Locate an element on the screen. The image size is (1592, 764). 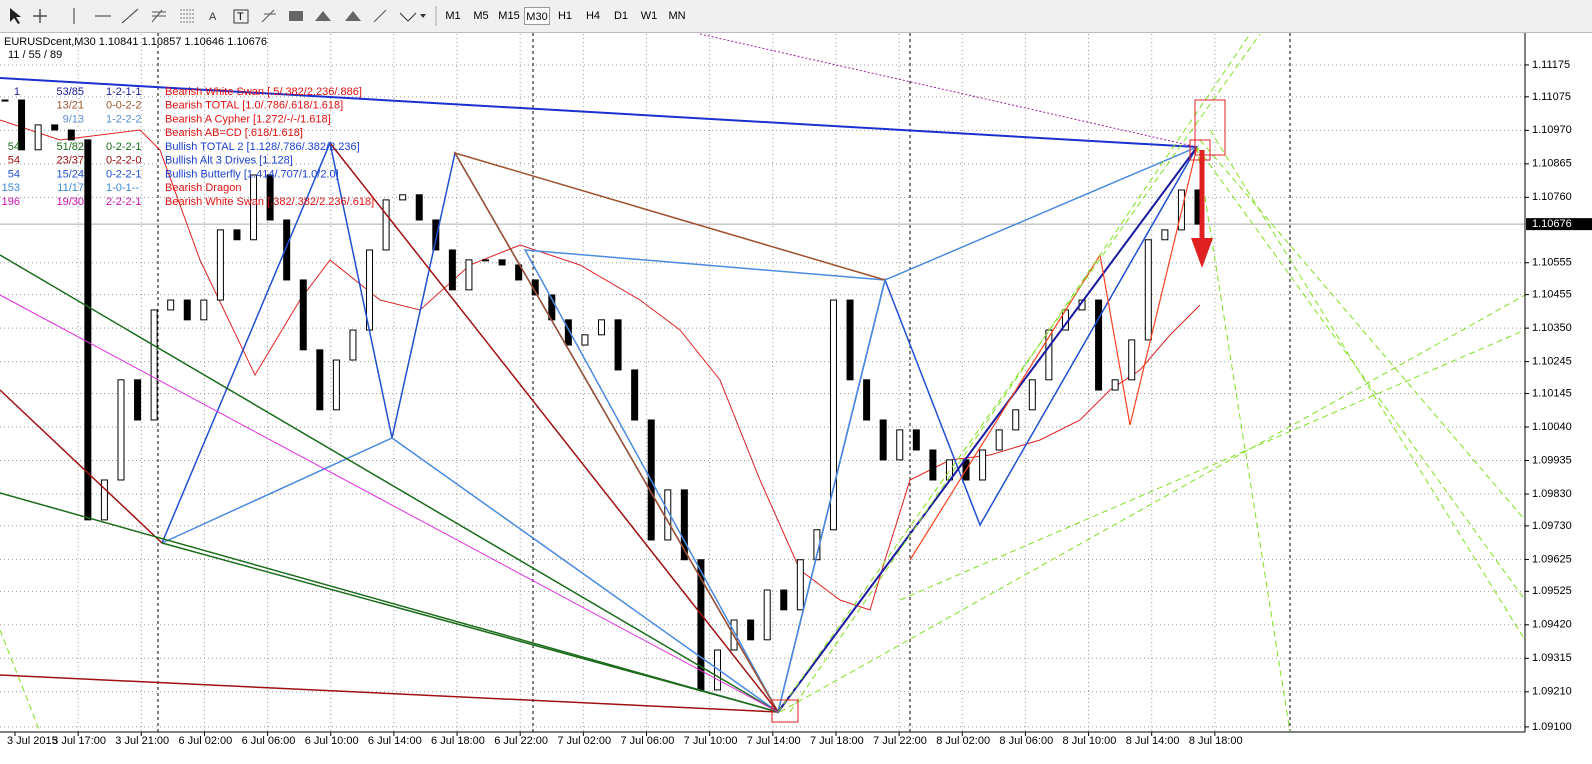
svg-text: A is located at coordinates (213, 17).